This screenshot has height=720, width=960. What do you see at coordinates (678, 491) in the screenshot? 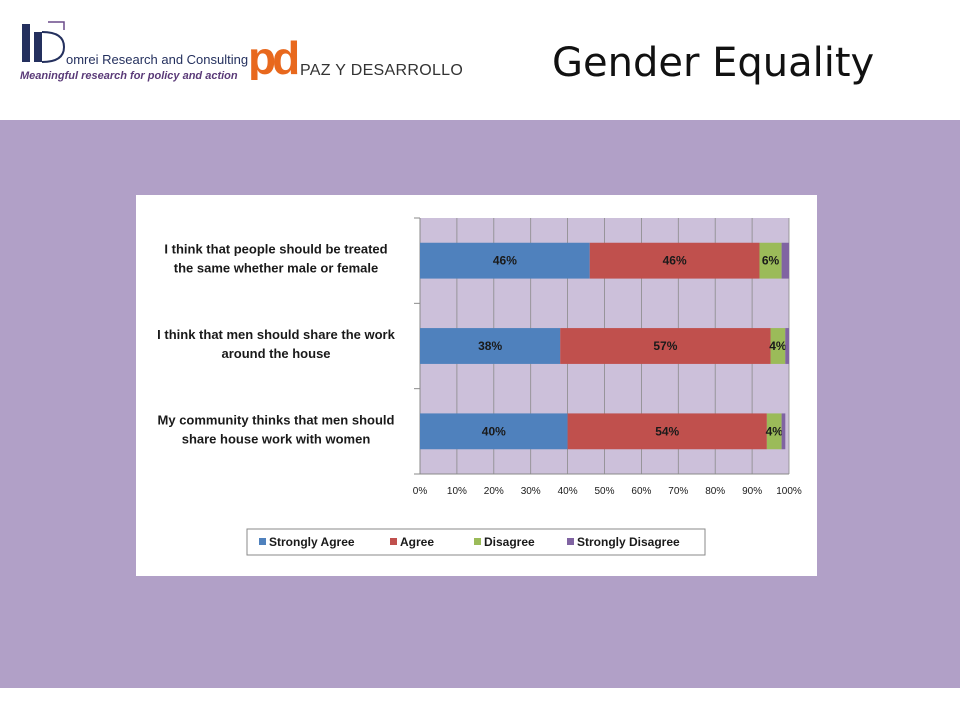
I see `x-tick-label: 70%` at bounding box center [678, 491].